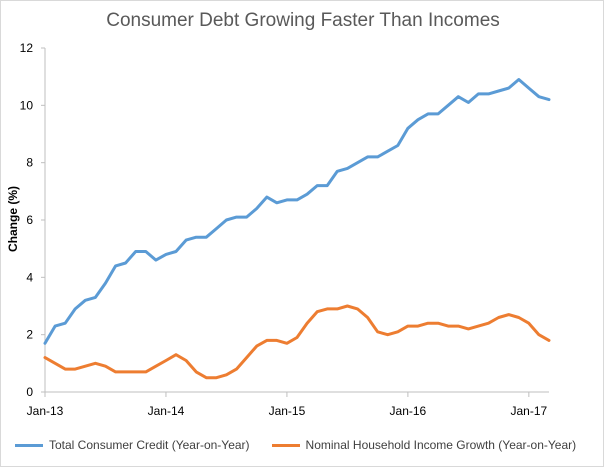 Image resolution: width=604 pixels, height=467 pixels. I want to click on y-tick-label: 2, so click(29, 335).